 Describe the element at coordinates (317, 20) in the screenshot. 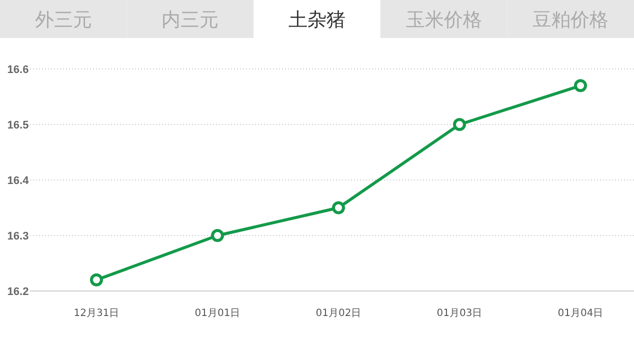

I see `title: 土杂猪` at that location.